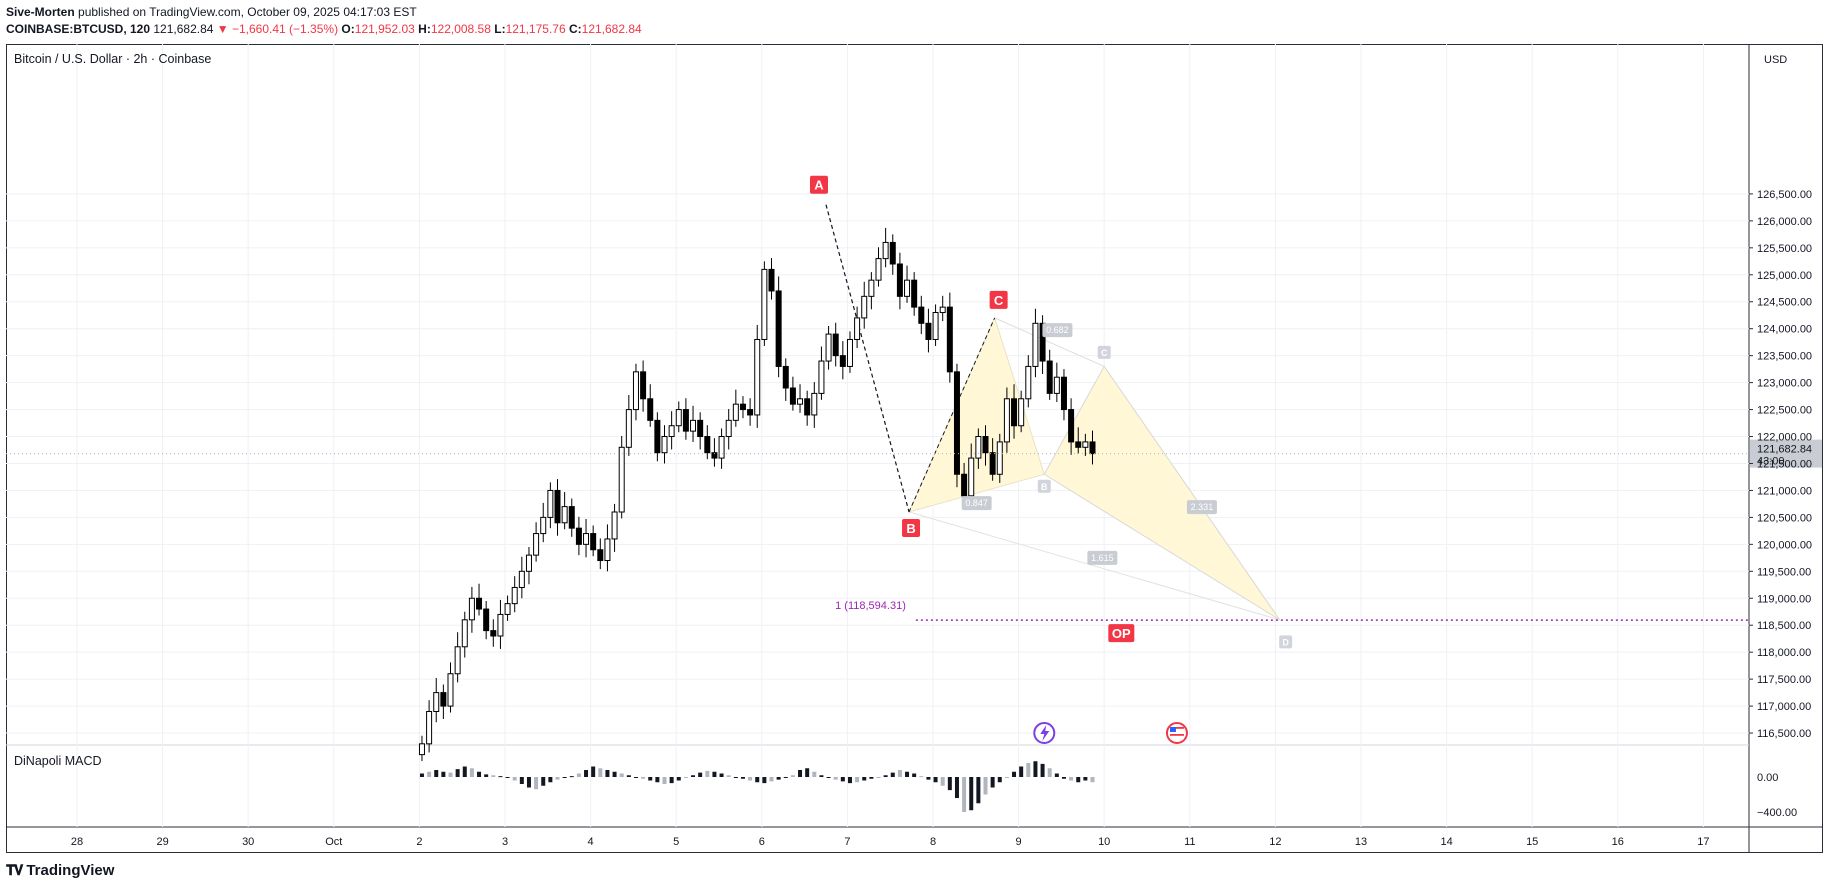  Describe the element at coordinates (933, 842) in the screenshot. I see `time-tick-label: 8` at that location.